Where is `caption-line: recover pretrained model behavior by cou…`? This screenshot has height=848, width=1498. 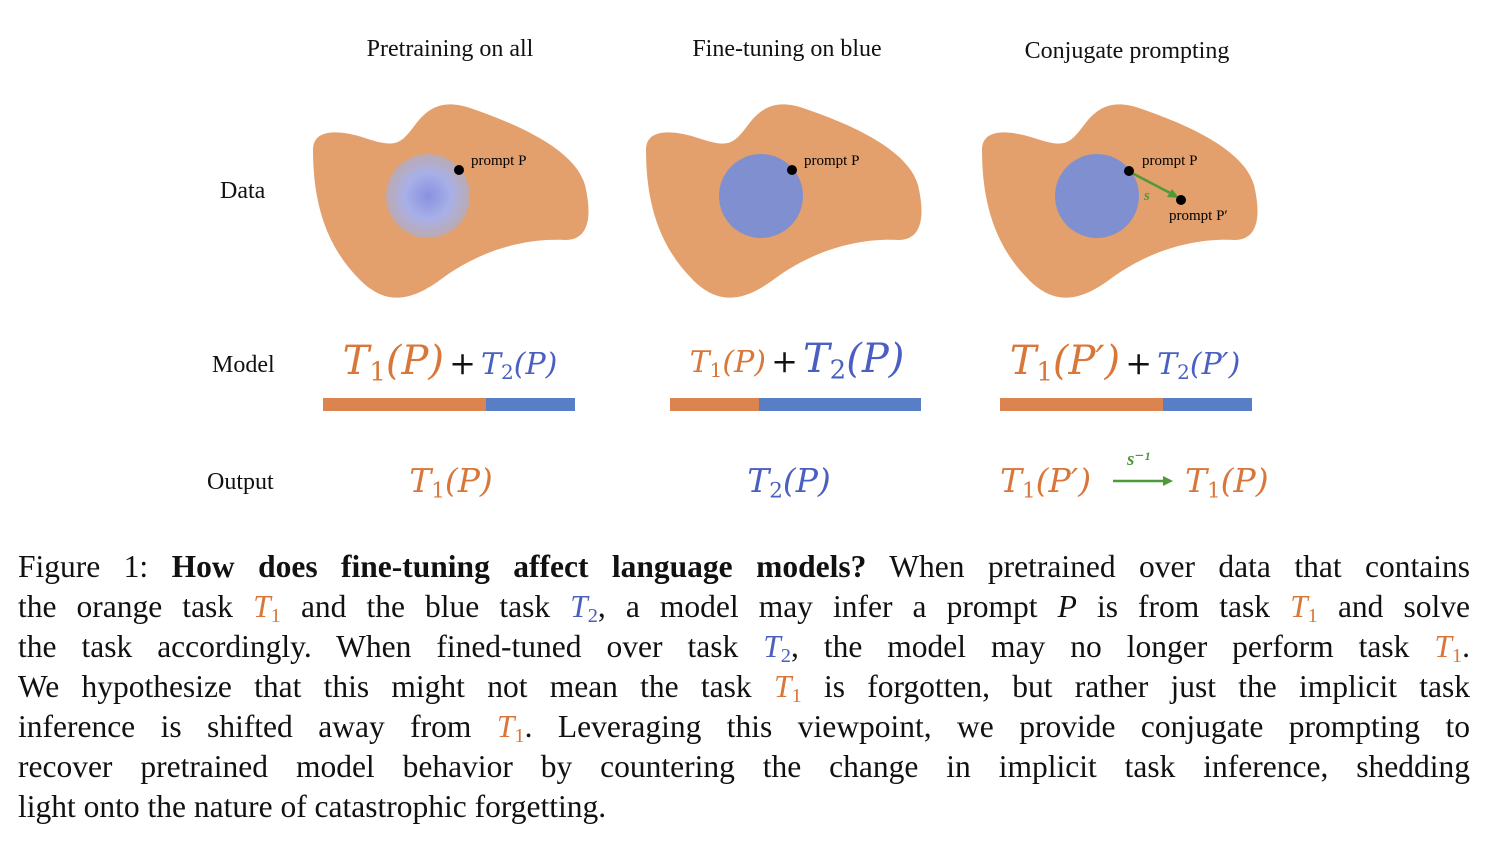 caption-line: recover pretrained model behavior by cou… is located at coordinates (744, 767).